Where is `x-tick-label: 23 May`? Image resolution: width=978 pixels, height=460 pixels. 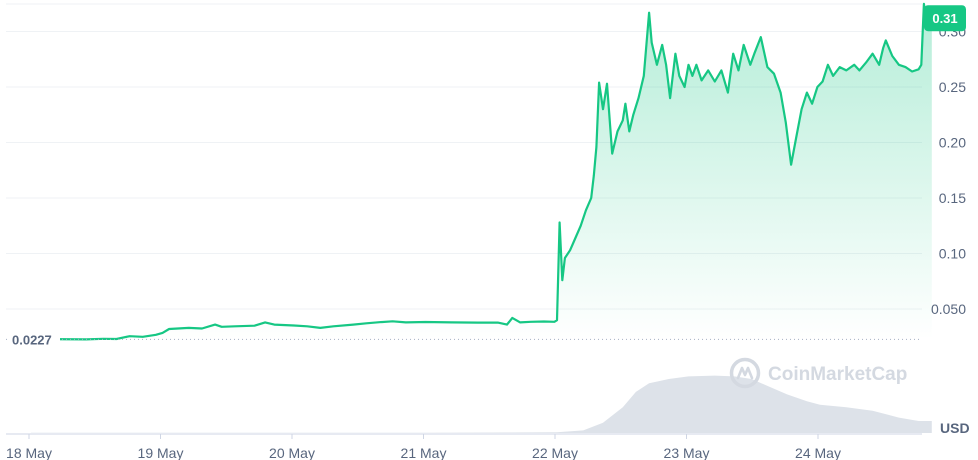
x-tick-label: 23 May is located at coordinates (687, 452).